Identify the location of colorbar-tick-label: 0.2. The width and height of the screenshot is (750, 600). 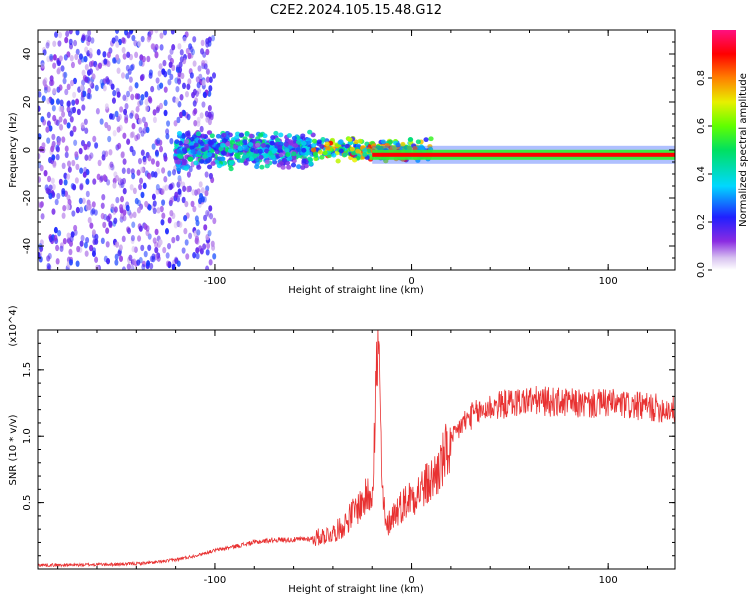
(701, 222).